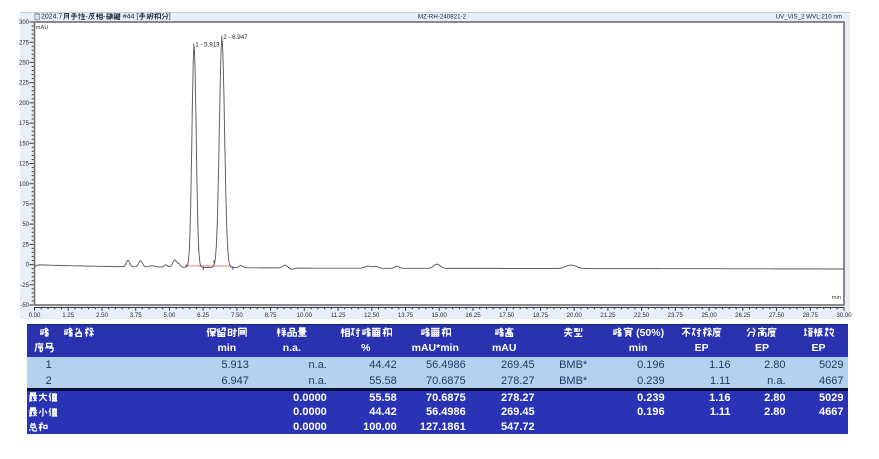 This screenshot has width=879, height=459. Describe the element at coordinates (372, 315) in the screenshot. I see `svg-text: 12.50` at that location.